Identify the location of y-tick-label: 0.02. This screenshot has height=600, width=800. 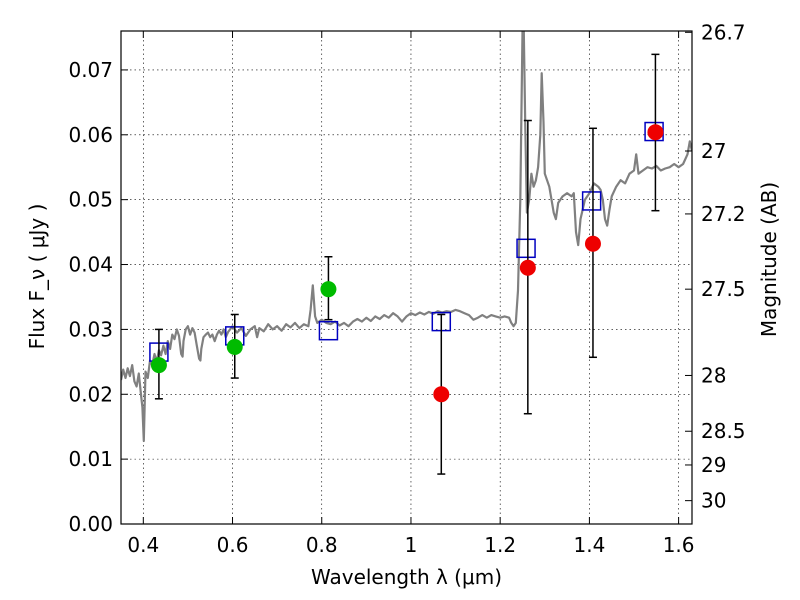
(90, 394).